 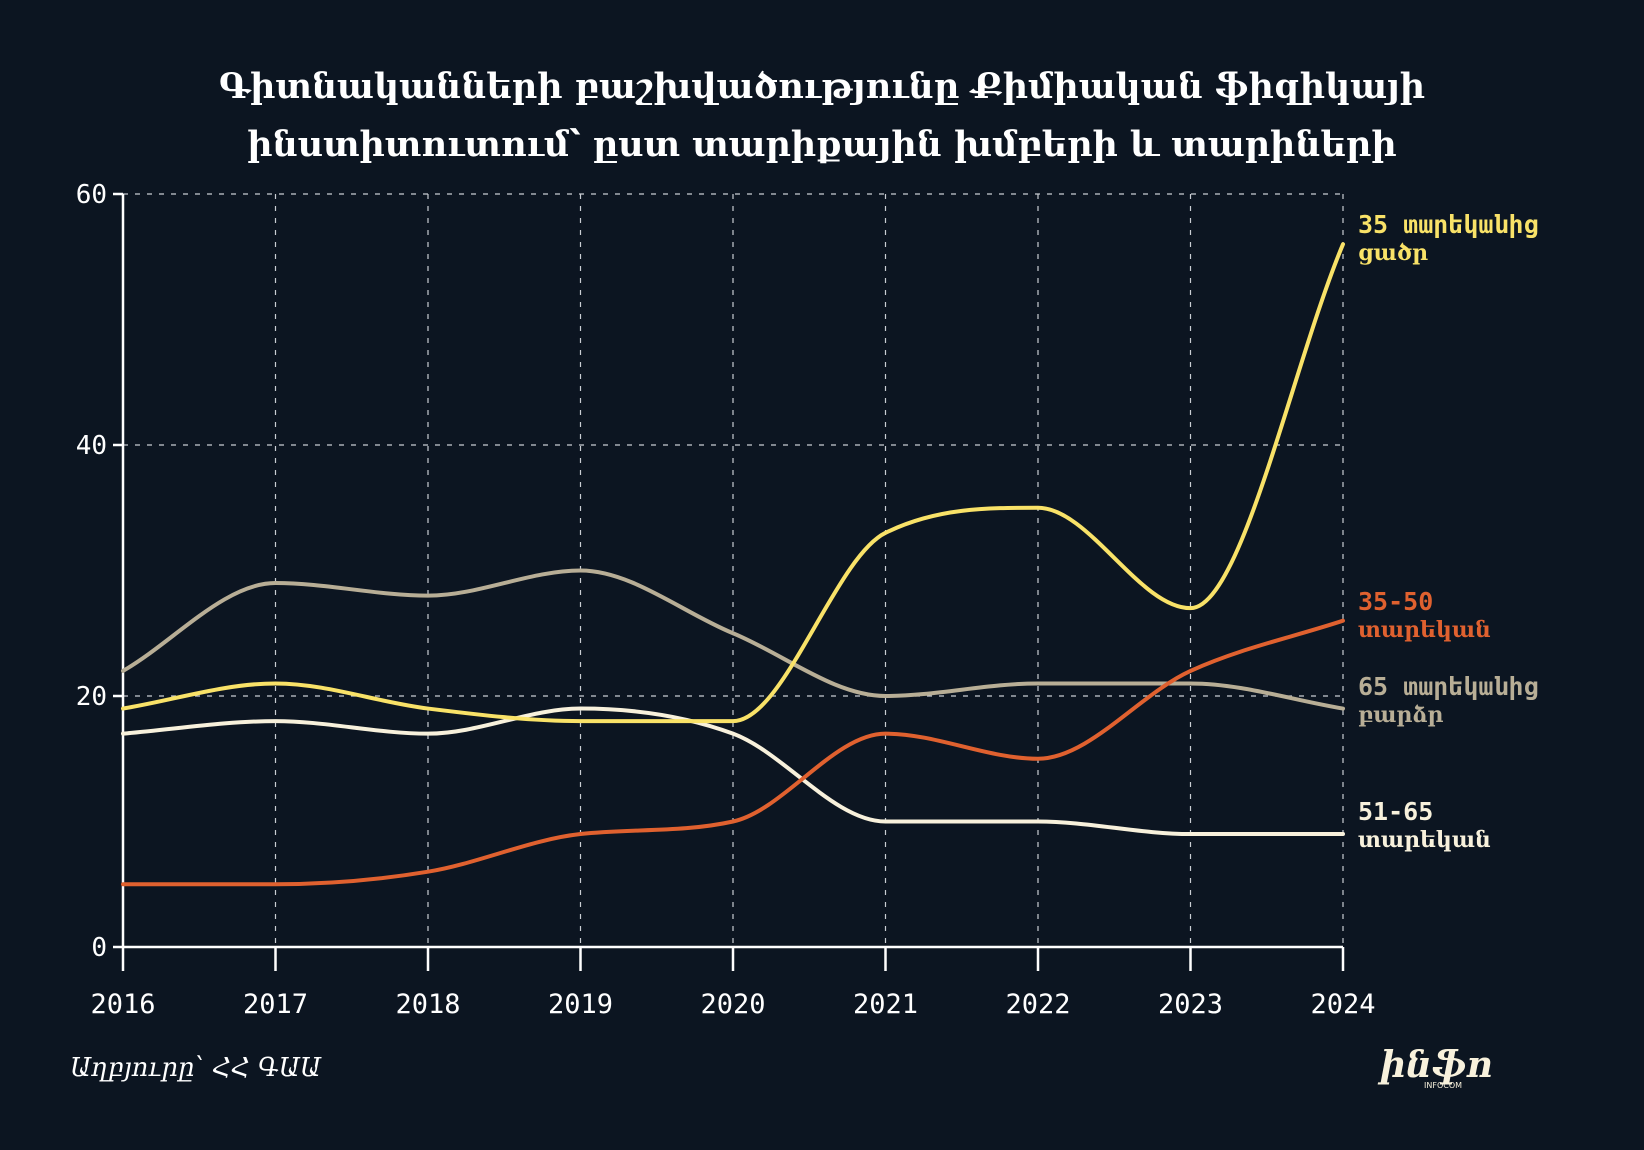 What do you see at coordinates (732, 1004) in the screenshot?
I see `x-tick-label: 2020` at bounding box center [732, 1004].